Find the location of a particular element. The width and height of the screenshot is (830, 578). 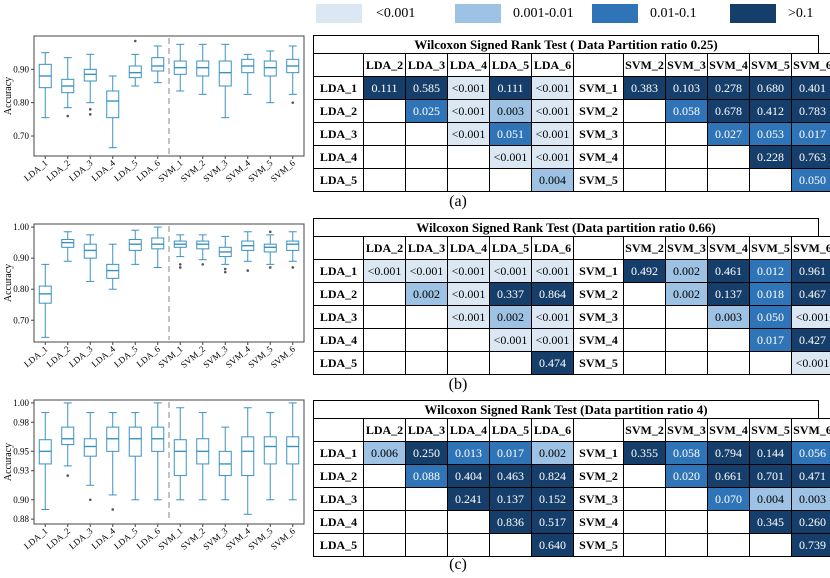

p-value-cell: 0.027 is located at coordinates (728, 134).